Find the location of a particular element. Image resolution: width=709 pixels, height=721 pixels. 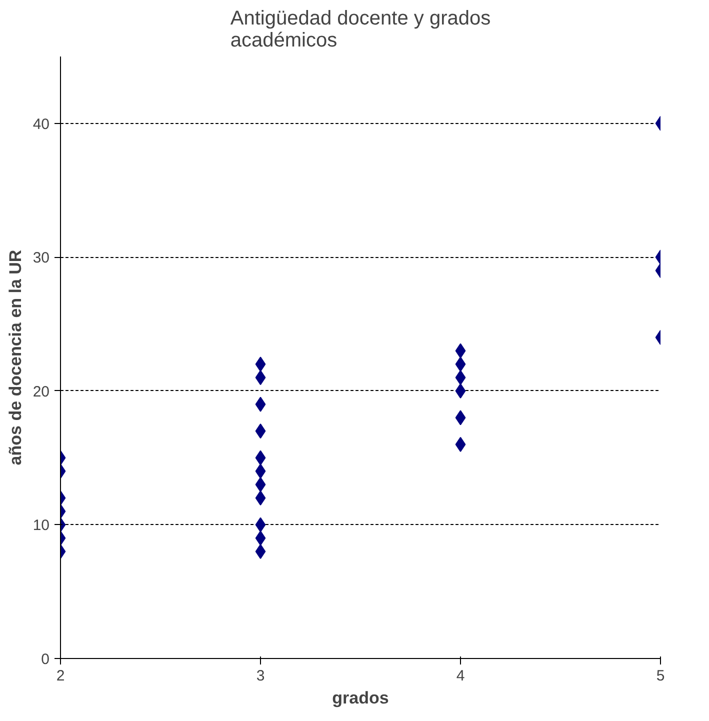

y-axis-title: años de docencia en la UR is located at coordinates (15, 358).